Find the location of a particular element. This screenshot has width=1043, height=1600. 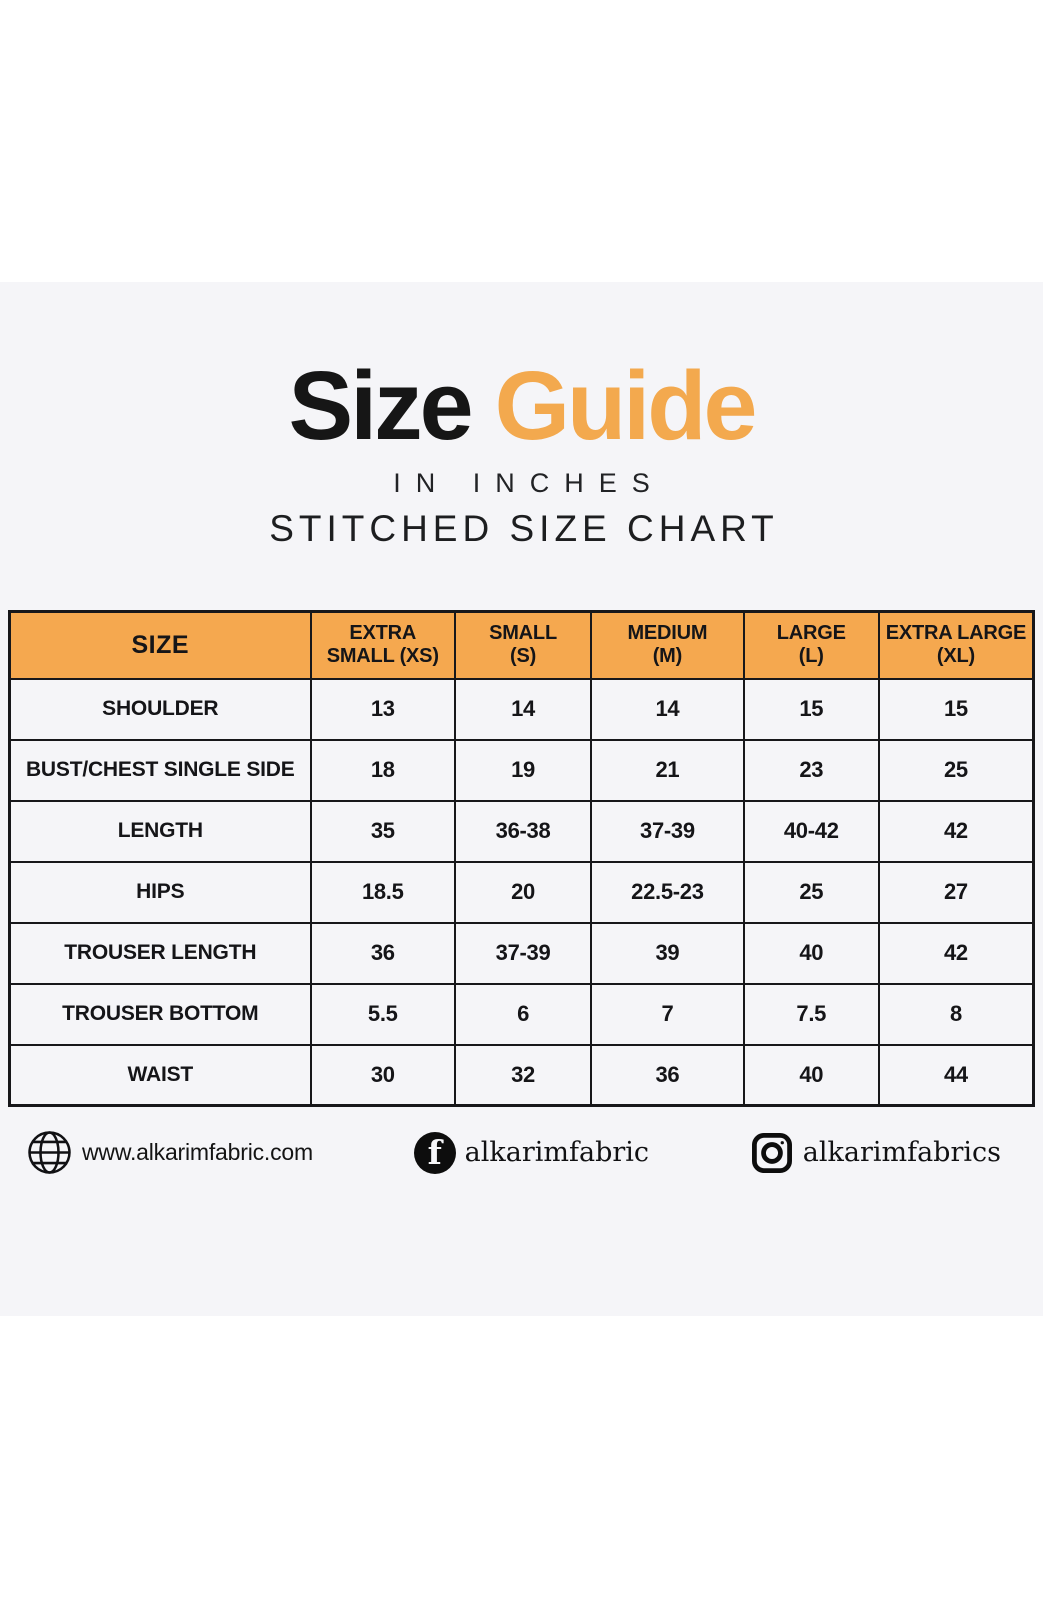

size-value-cell: 6 is located at coordinates (523, 1014).